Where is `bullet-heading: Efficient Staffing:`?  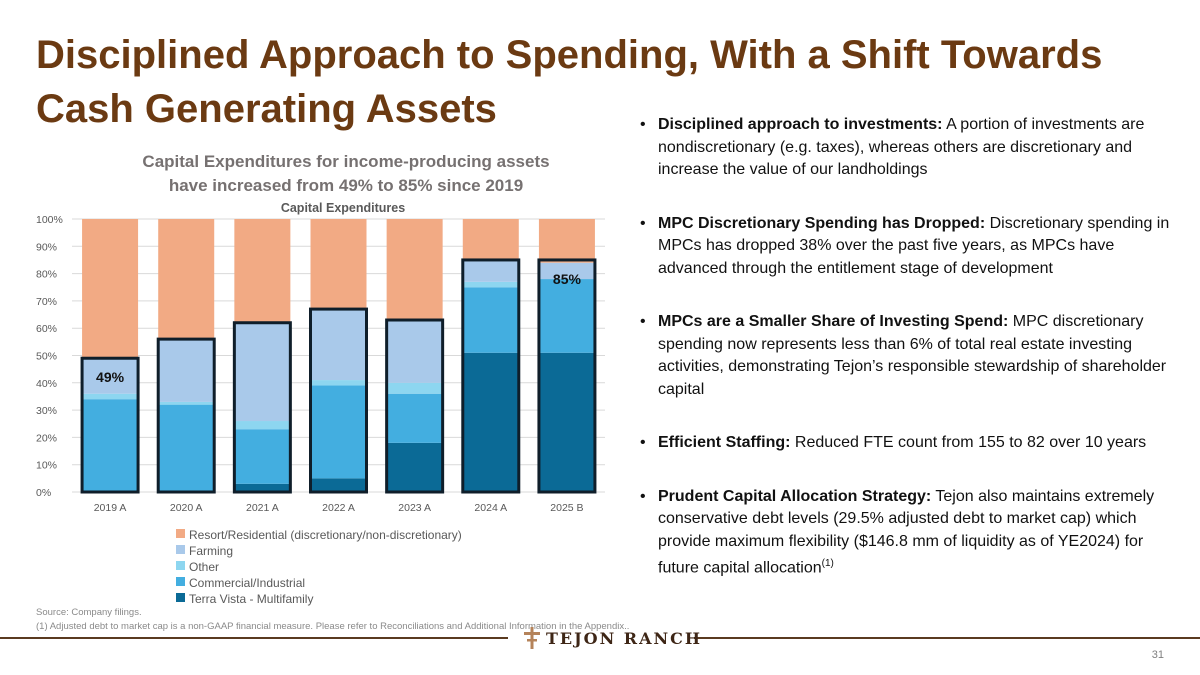
bullet-heading: Efficient Staffing: is located at coordinates (724, 442).